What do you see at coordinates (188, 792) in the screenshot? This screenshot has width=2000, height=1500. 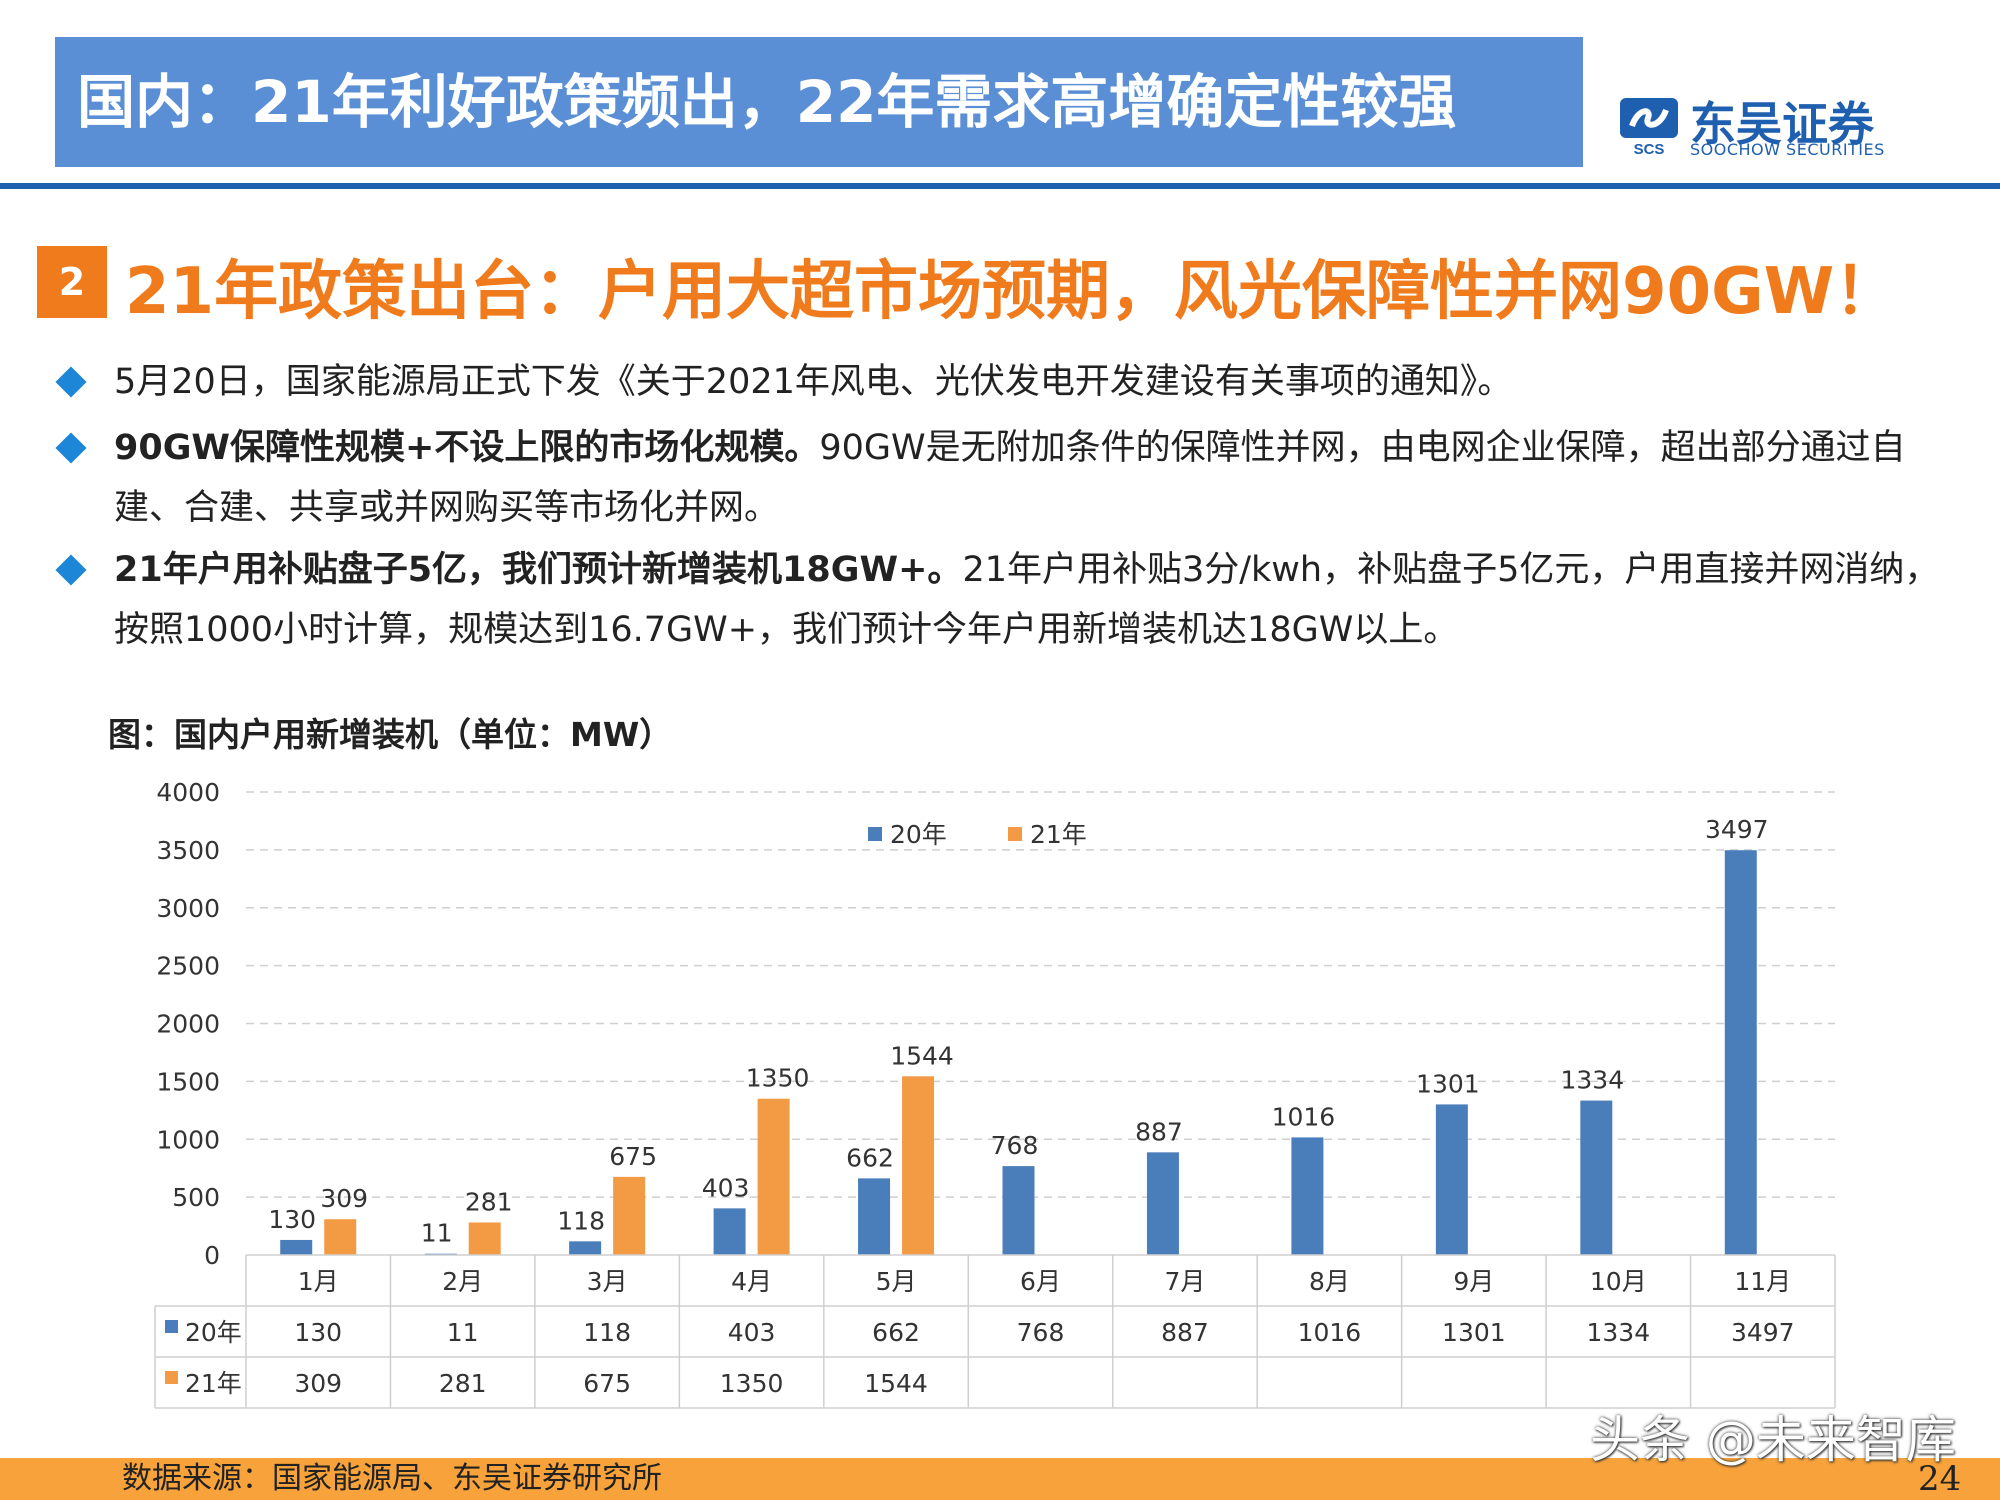 I see `y-tick-label: 4000` at bounding box center [188, 792].